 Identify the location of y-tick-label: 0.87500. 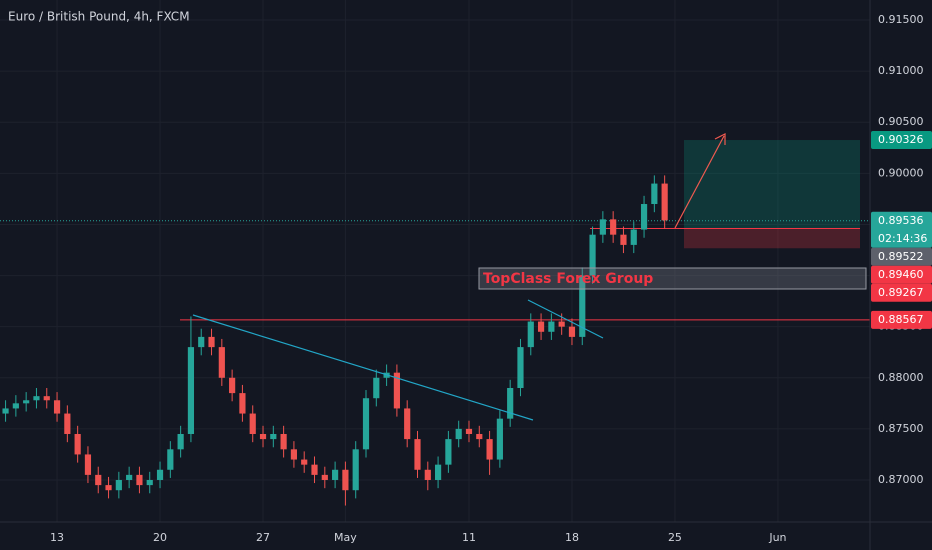
(901, 428).